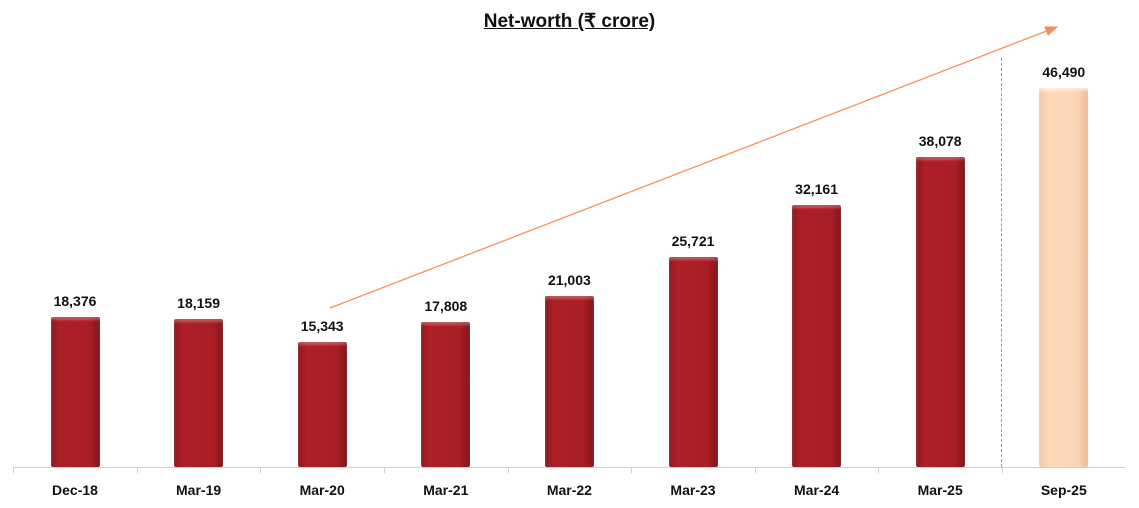  I want to click on value-label: 15,343, so click(322, 325).